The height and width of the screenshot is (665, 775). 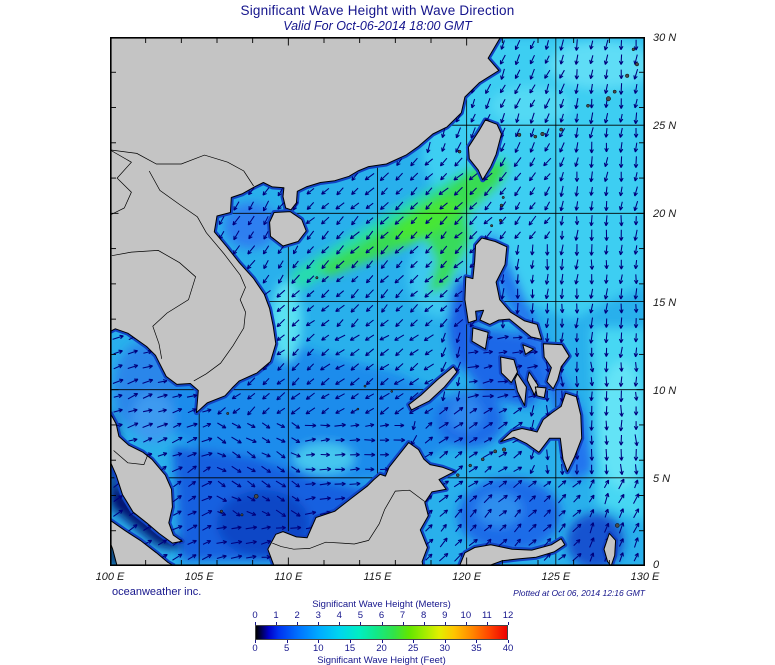 What do you see at coordinates (665, 126) in the screenshot?
I see `lat-label-25N: 25 N` at bounding box center [665, 126].